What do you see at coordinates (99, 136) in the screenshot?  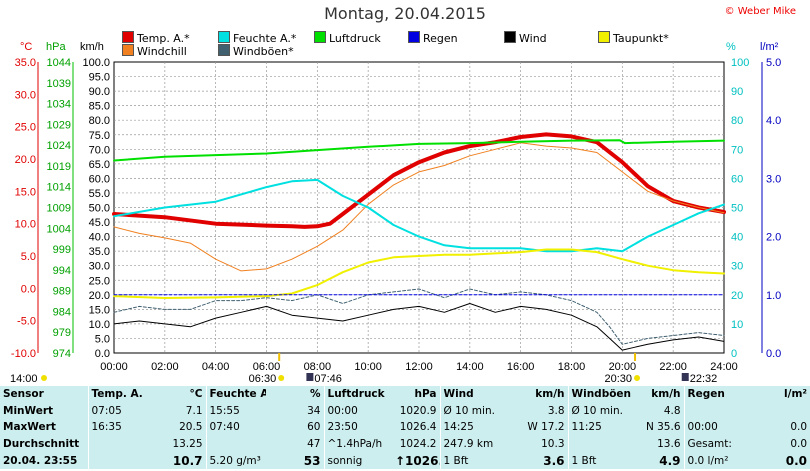 I see `axis-tick-kmh: 75.0` at bounding box center [99, 136].